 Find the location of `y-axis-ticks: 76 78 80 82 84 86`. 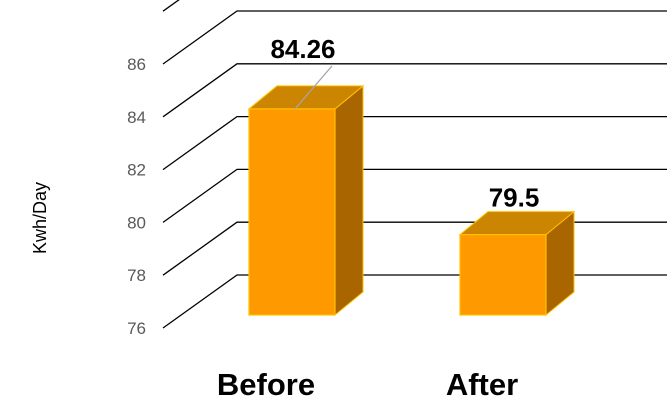

y-axis-ticks: 76 78 80 82 84 86 is located at coordinates (136, 196).